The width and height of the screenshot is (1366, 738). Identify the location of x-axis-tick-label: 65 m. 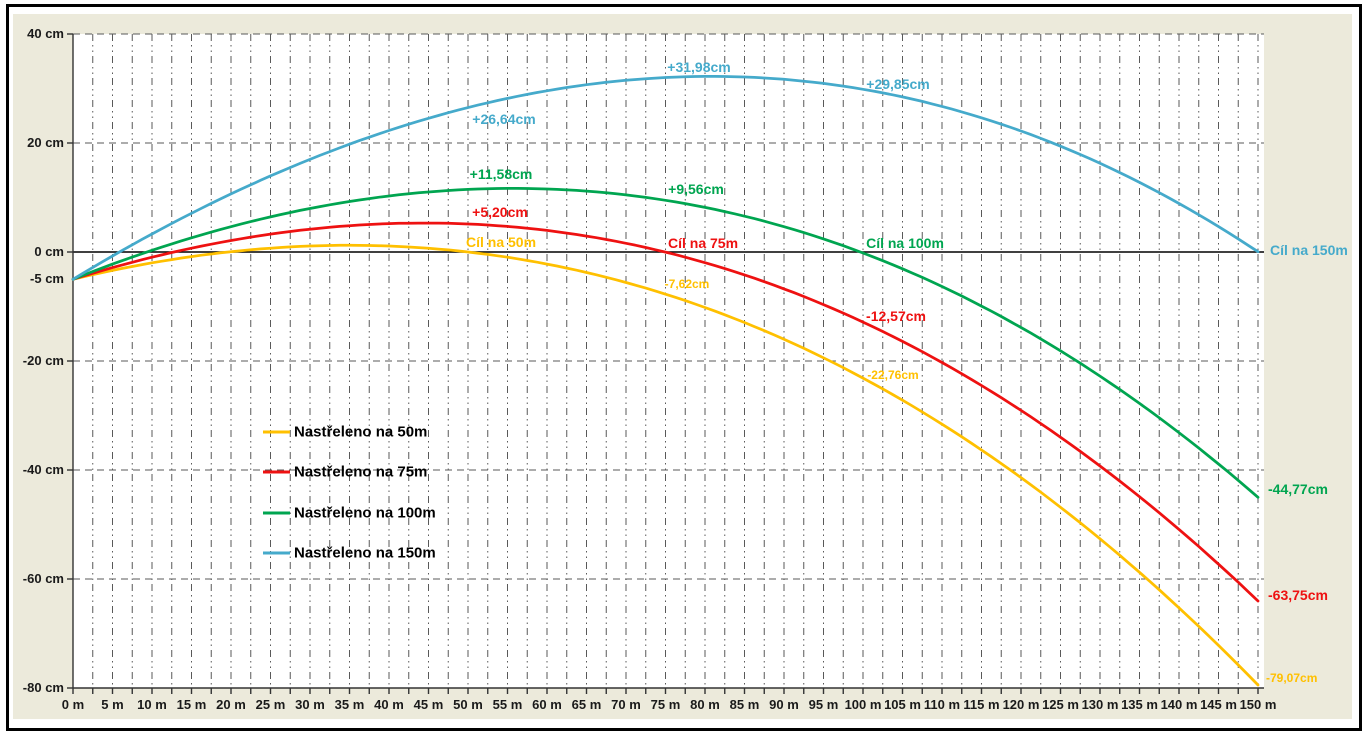
(586, 704).